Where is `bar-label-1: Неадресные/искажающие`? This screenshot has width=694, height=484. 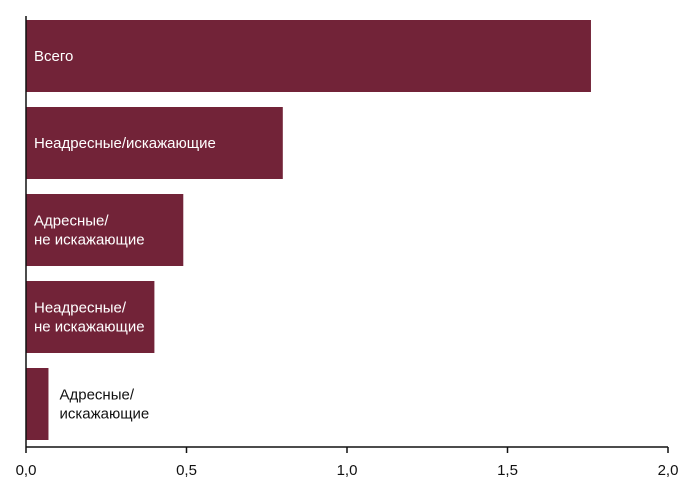
bar-label-1: Неадресные/искажающие is located at coordinates (125, 143).